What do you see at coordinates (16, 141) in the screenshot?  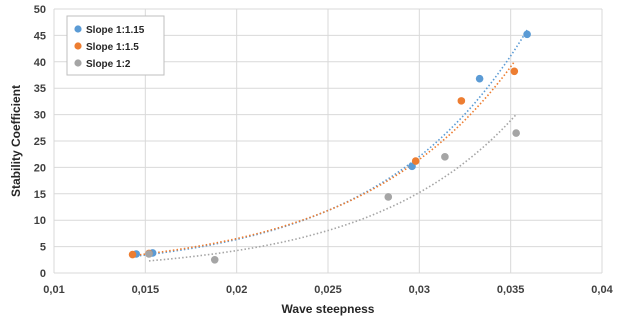 I see `y-axis-title: Stability Coefficient` at bounding box center [16, 141].